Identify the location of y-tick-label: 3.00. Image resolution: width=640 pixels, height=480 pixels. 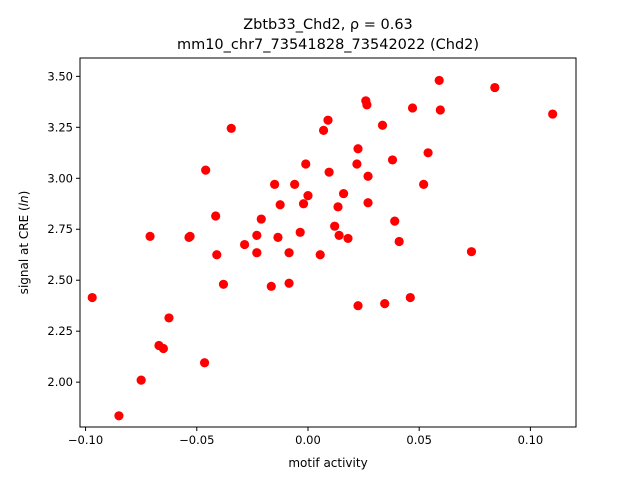
(60, 178).